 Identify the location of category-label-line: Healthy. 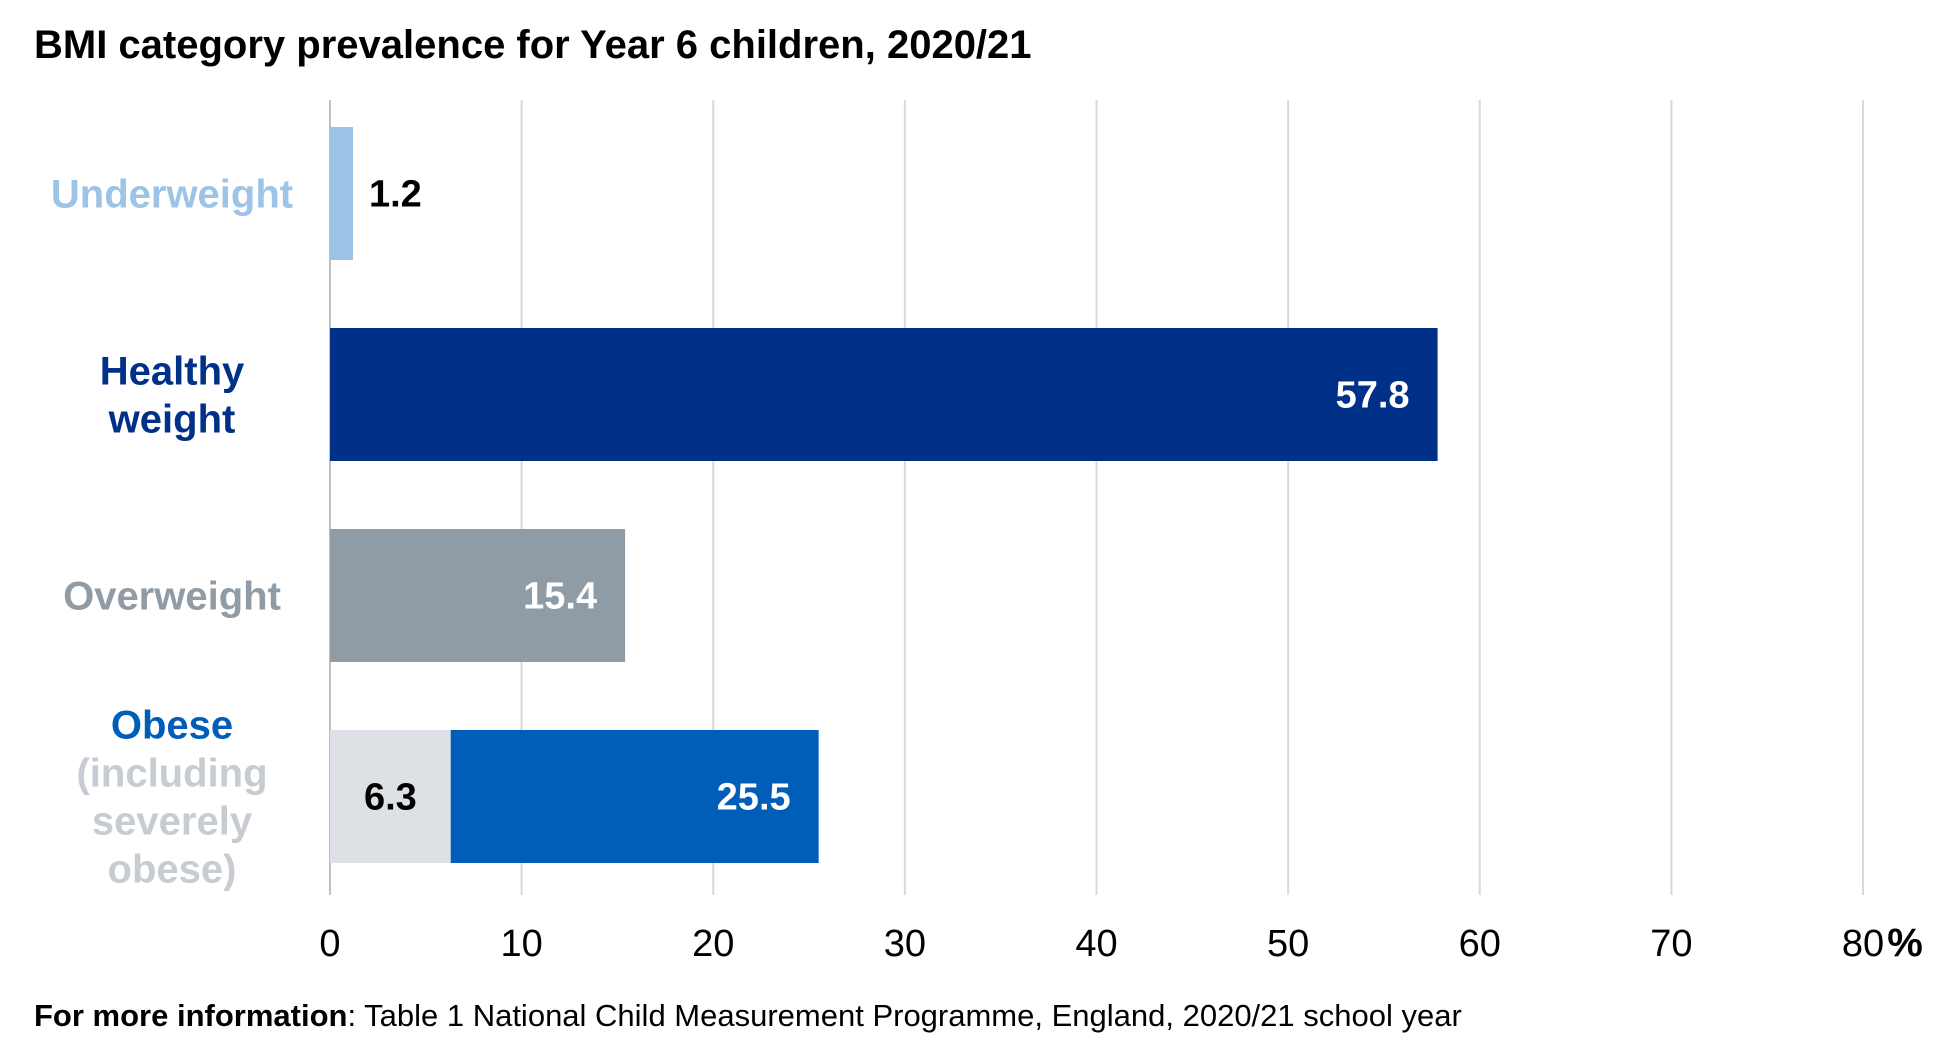
(172, 372).